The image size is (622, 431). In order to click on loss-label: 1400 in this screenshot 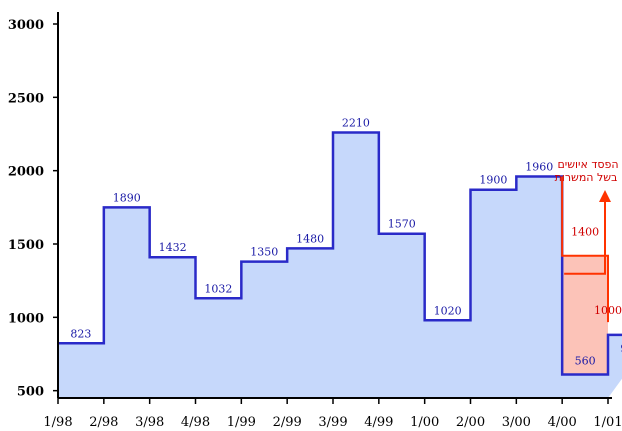, I will do `click(585, 232)`.